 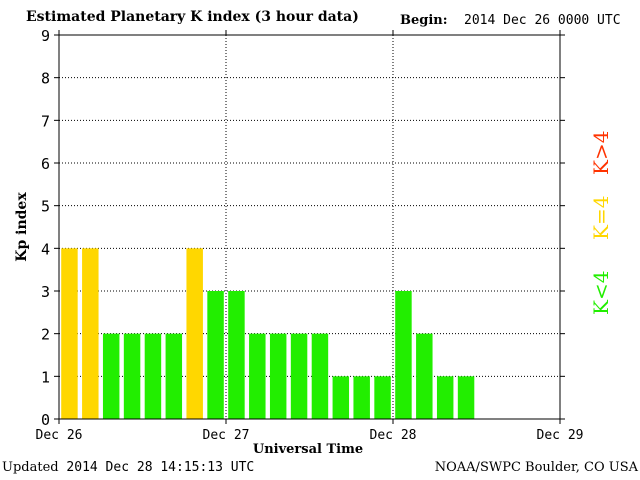 I want to click on begin-label: Begin:, so click(x=424, y=20).